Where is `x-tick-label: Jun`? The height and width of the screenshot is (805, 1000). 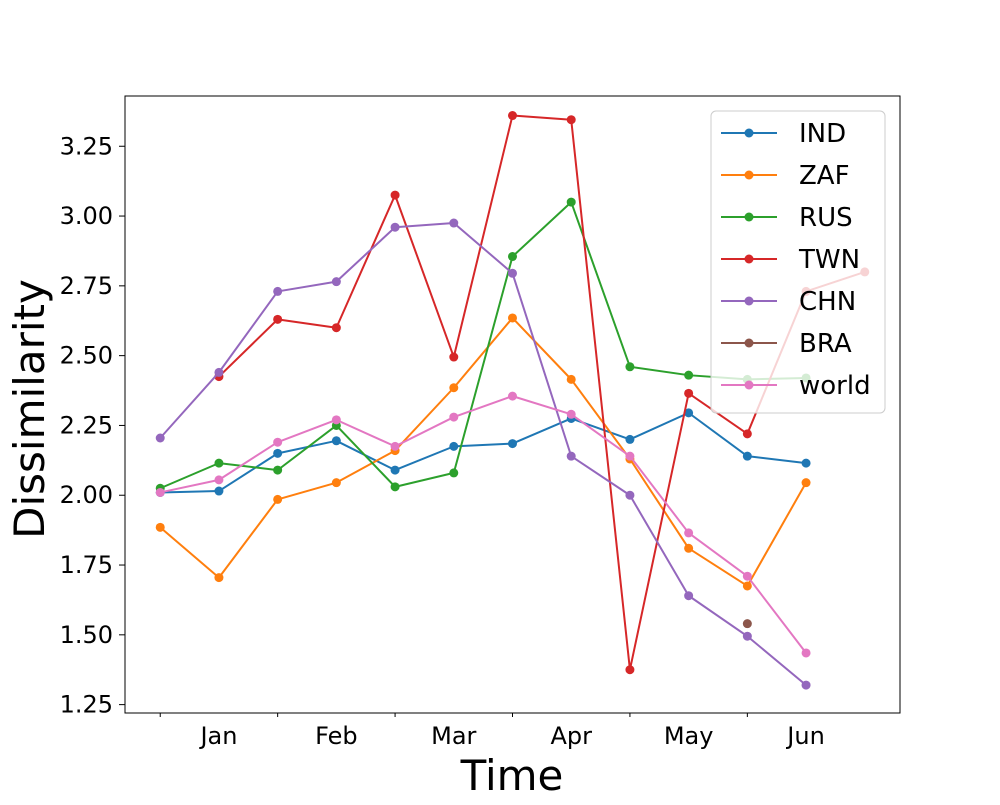 x-tick-label: Jun is located at coordinates (805, 736).